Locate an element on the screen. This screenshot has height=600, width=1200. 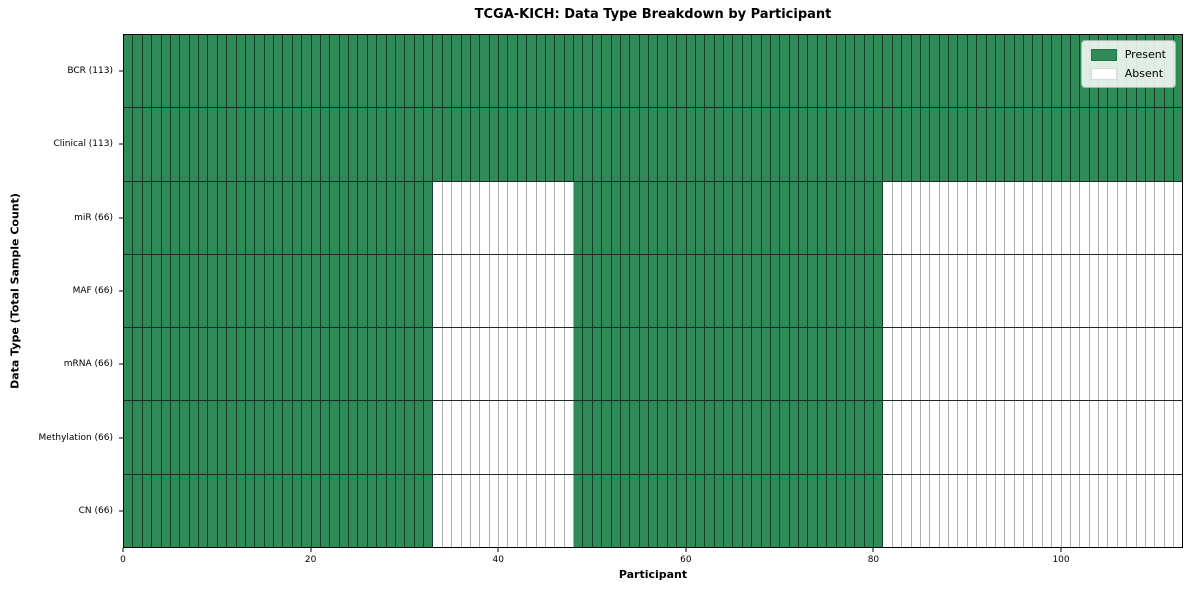
legend-label-absent: Absent is located at coordinates (1144, 73).